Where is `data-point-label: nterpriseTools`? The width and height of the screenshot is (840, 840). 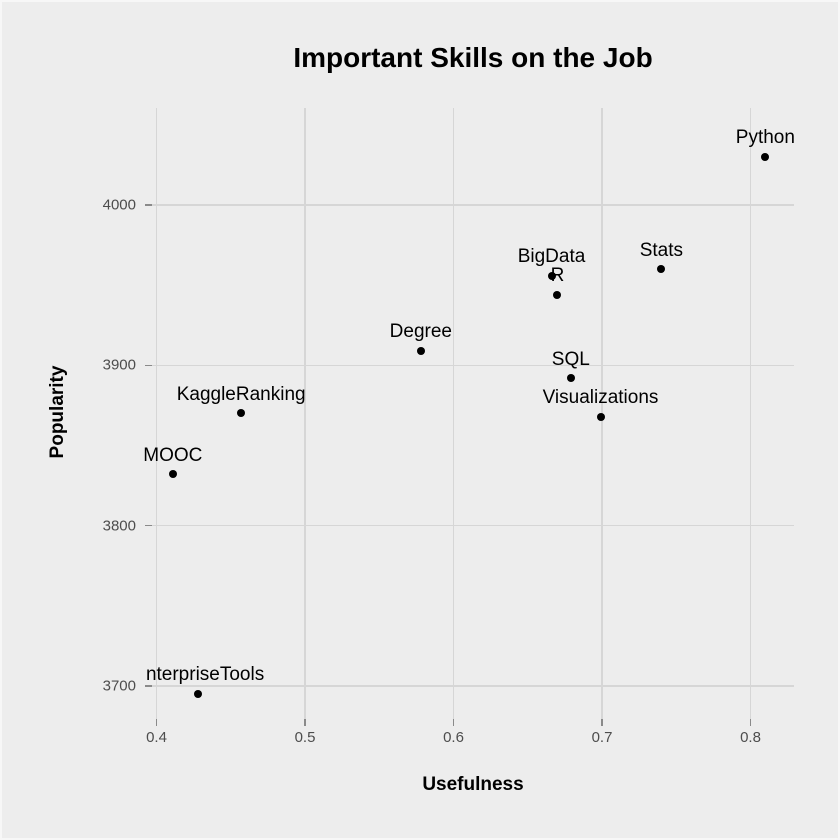 data-point-label: nterpriseTools is located at coordinates (205, 675).